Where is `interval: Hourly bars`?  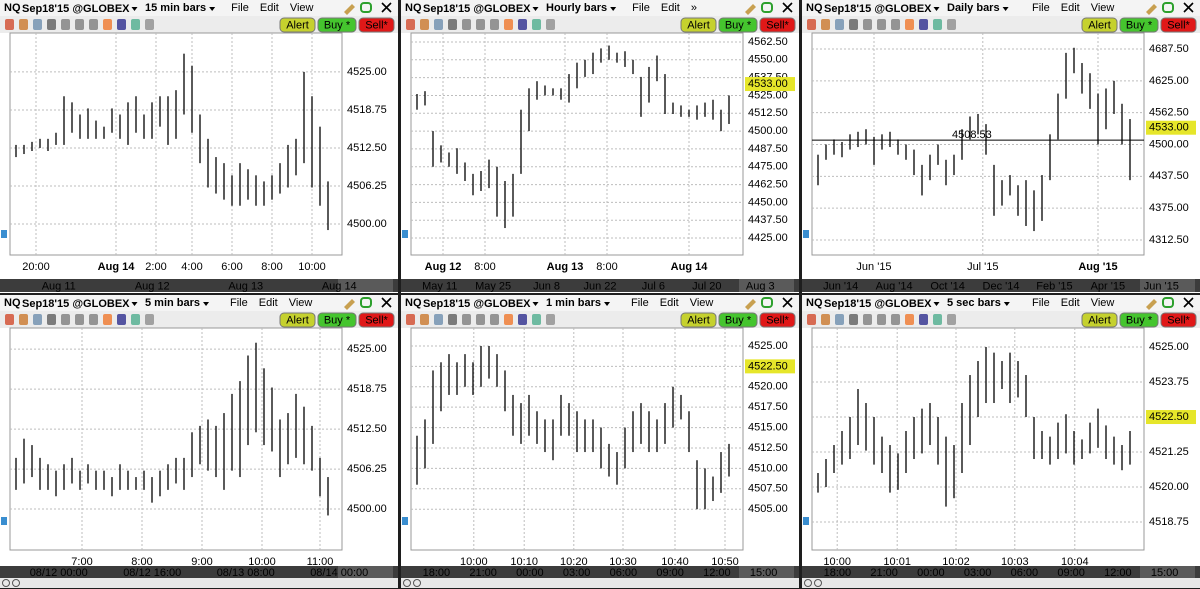
interval: Hourly bars is located at coordinates (576, 8).